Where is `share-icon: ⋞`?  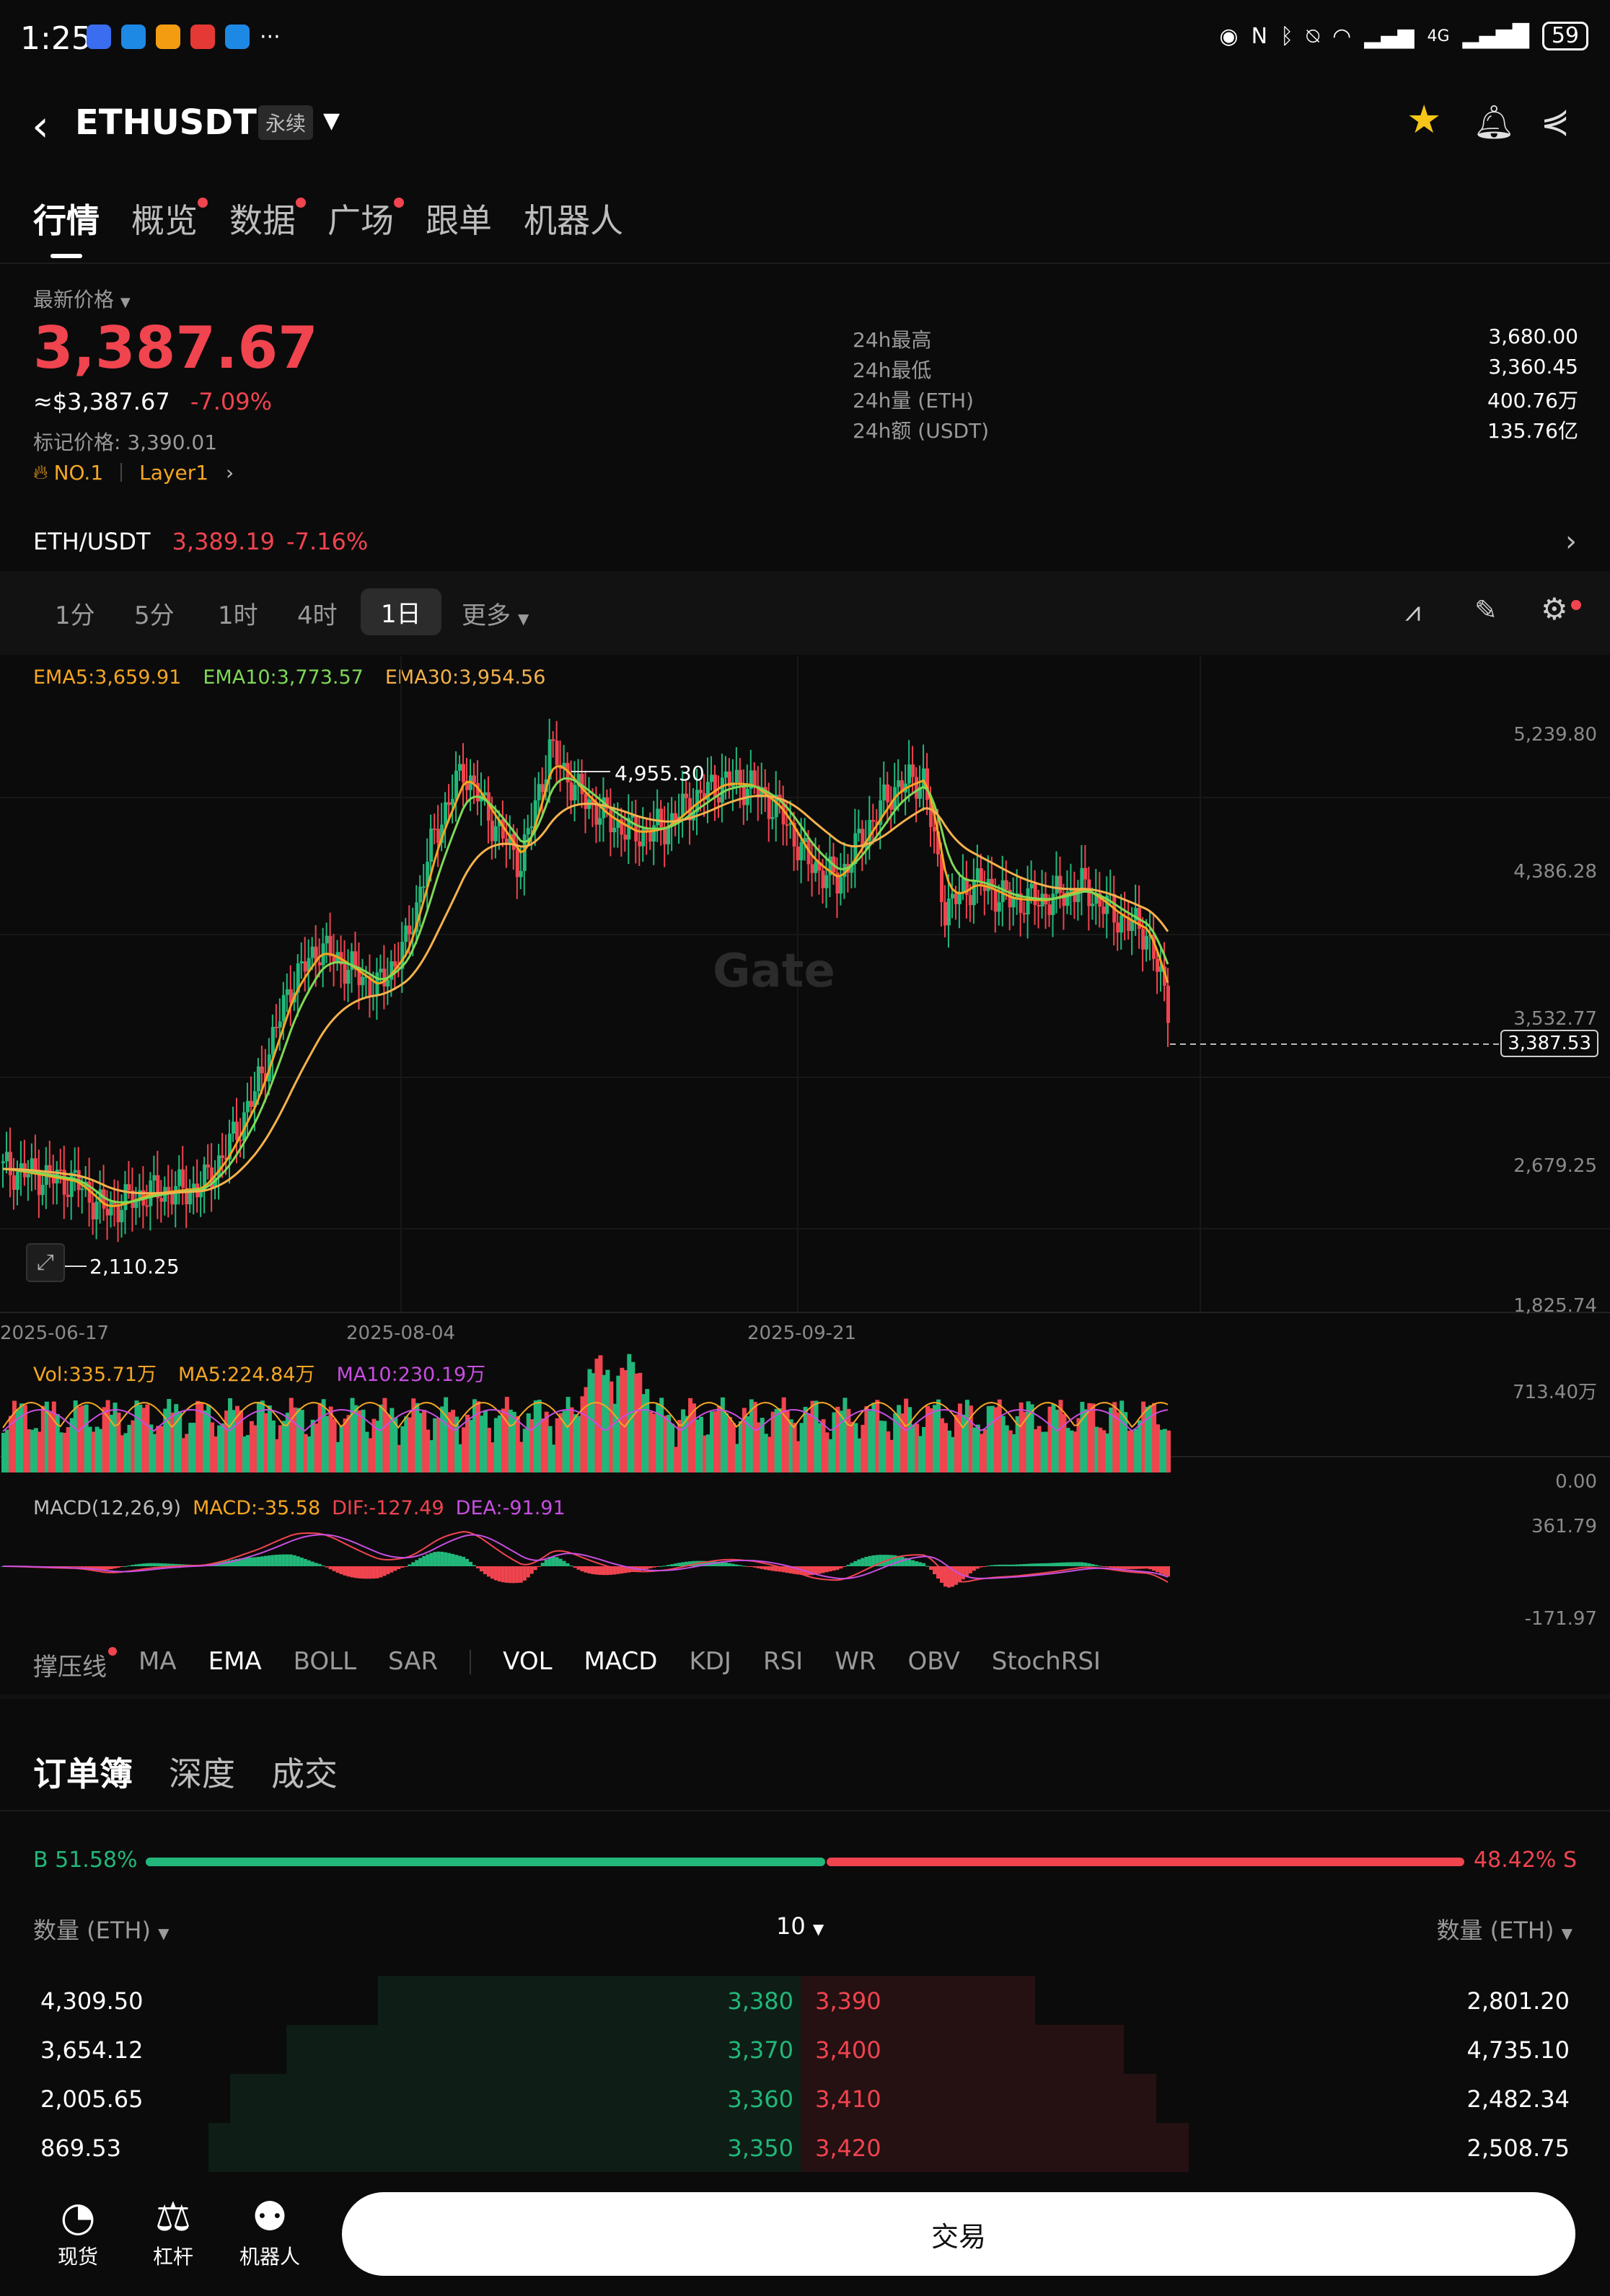 share-icon: ⋞ is located at coordinates (1555, 121).